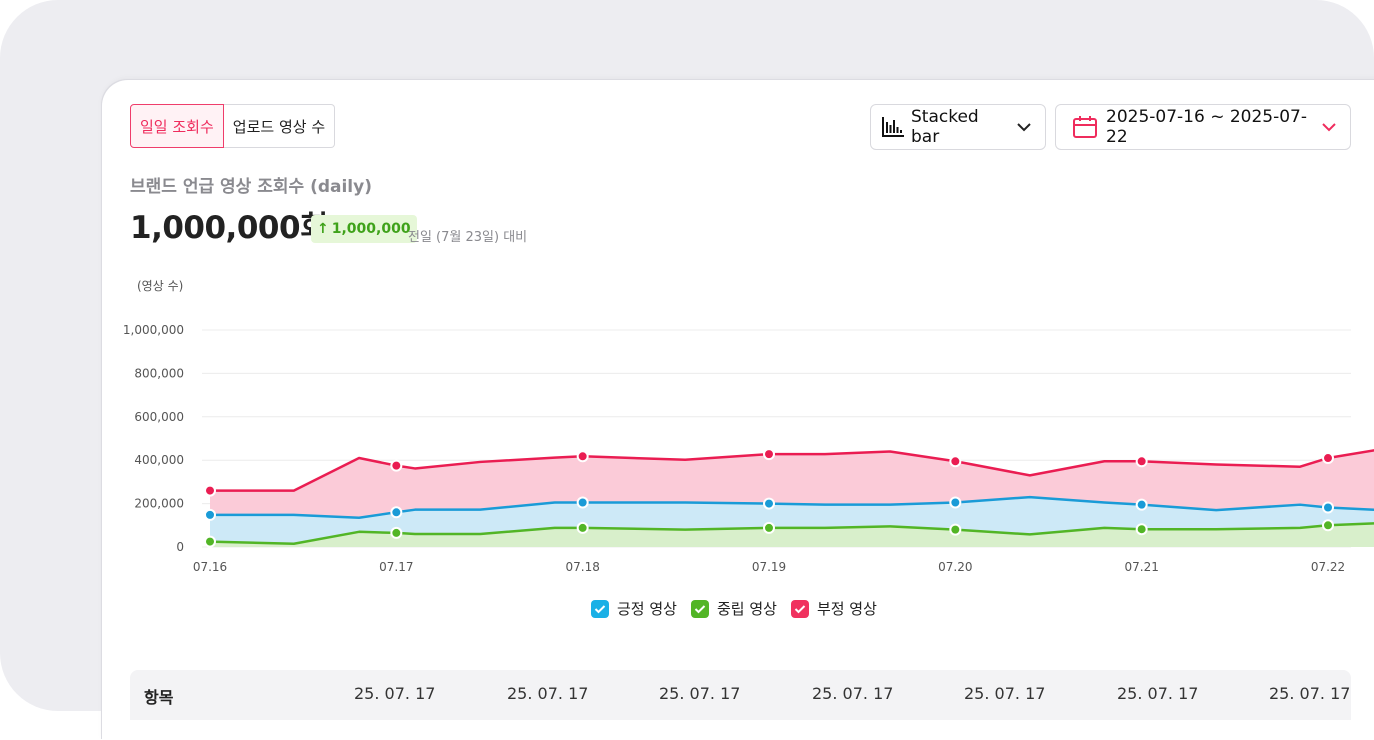  What do you see at coordinates (279, 126) in the screenshot?
I see `tab-upload-count: 업로드 영상 수` at bounding box center [279, 126].